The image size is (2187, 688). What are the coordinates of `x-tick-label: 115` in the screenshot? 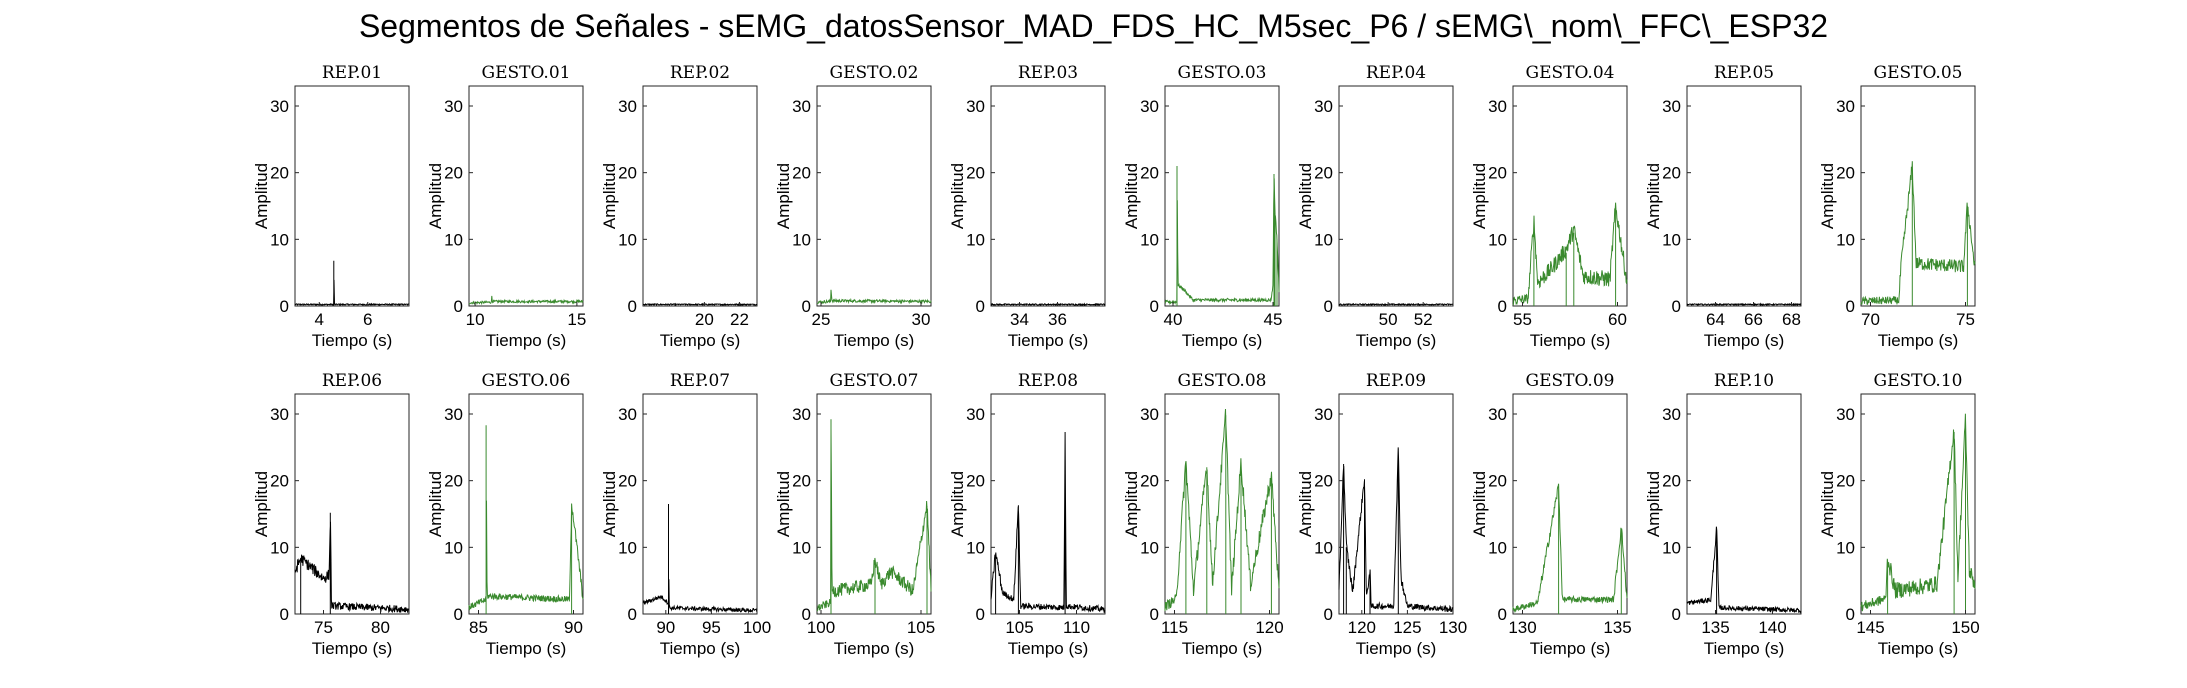 It's located at (1174, 627).